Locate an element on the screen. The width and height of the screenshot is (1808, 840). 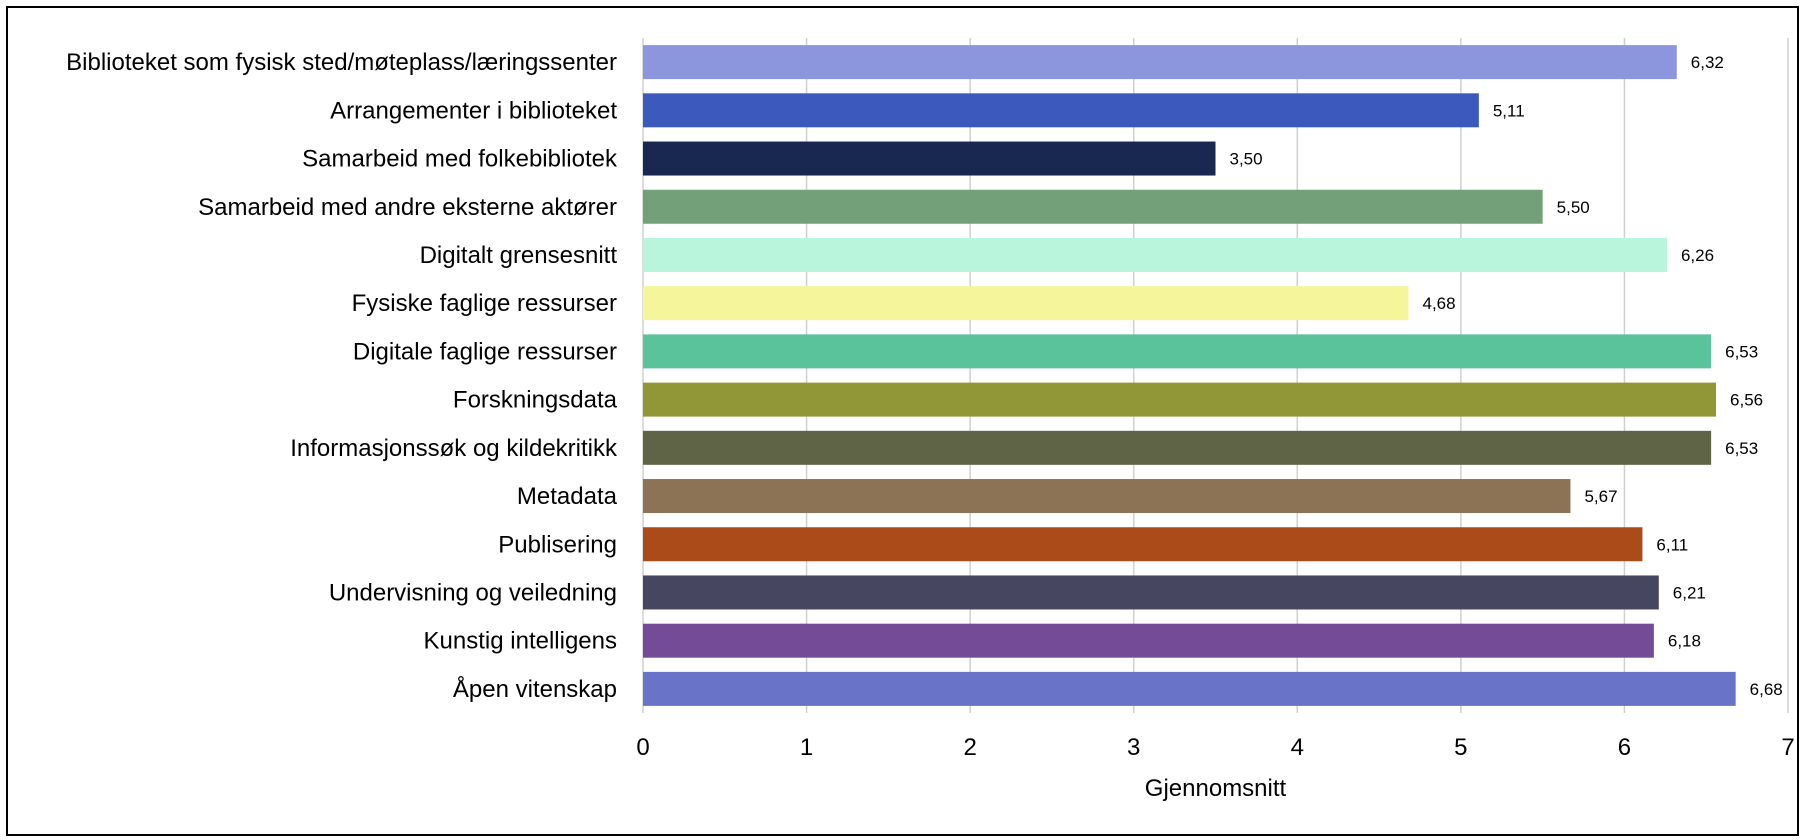
category-label: Metadata is located at coordinates (567, 496).